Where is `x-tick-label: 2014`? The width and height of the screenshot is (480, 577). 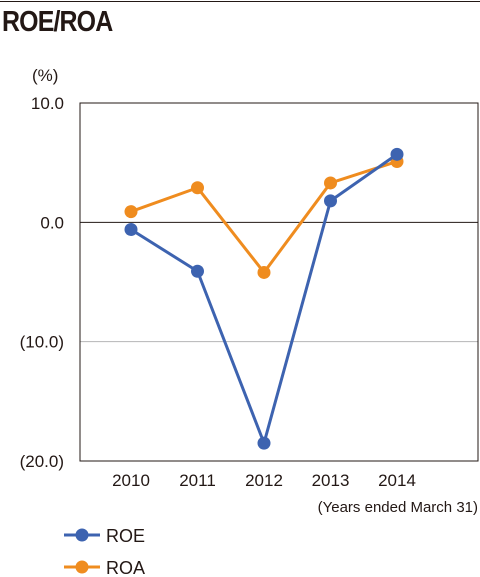
x-tick-label: 2014 is located at coordinates (397, 480).